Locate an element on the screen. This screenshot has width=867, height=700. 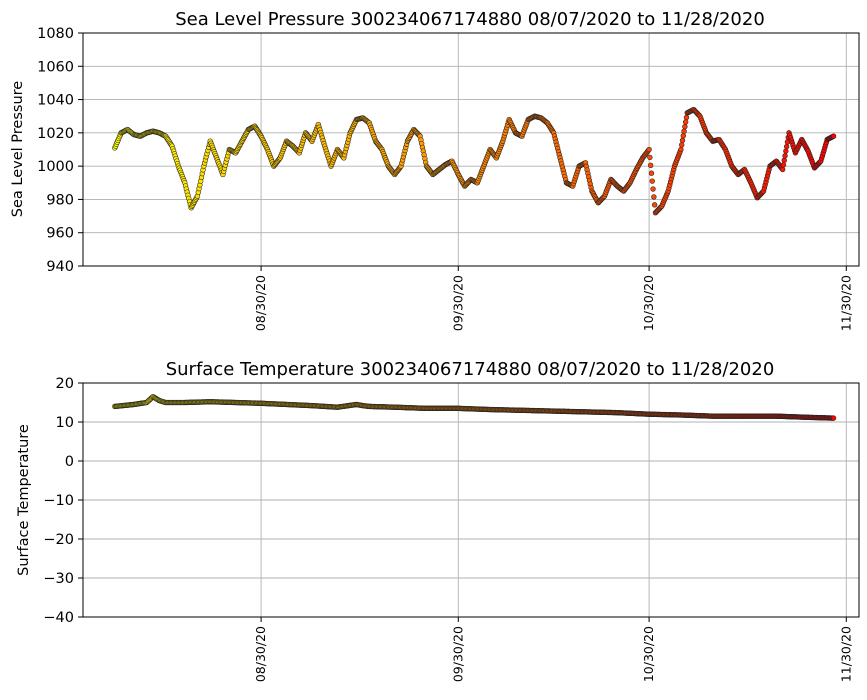
pressure-y-label: Sea Level Pressure is located at coordinates (18, 149).